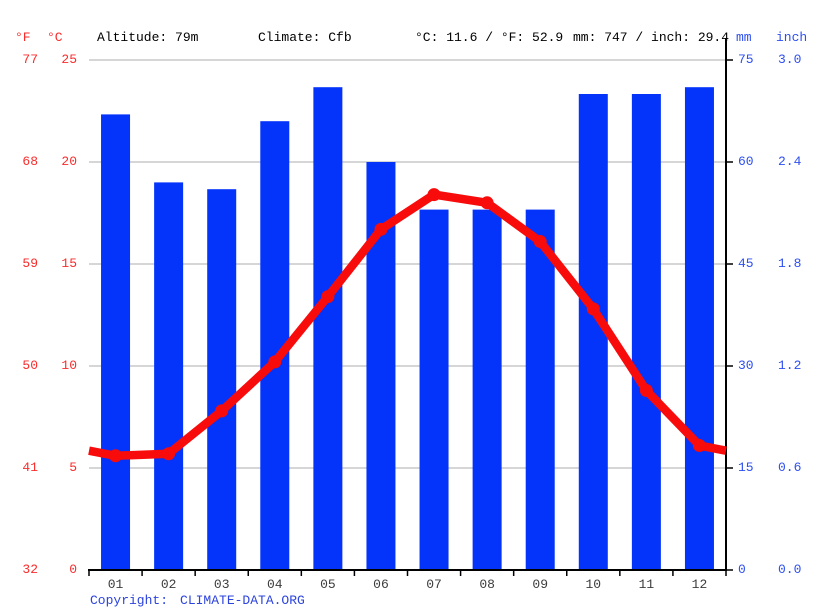 Image resolution: width=815 pixels, height=611 pixels. Describe the element at coordinates (489, 37) in the screenshot. I see `mean-temp-label: °C: 11.6 / °F: 52.9` at that location.